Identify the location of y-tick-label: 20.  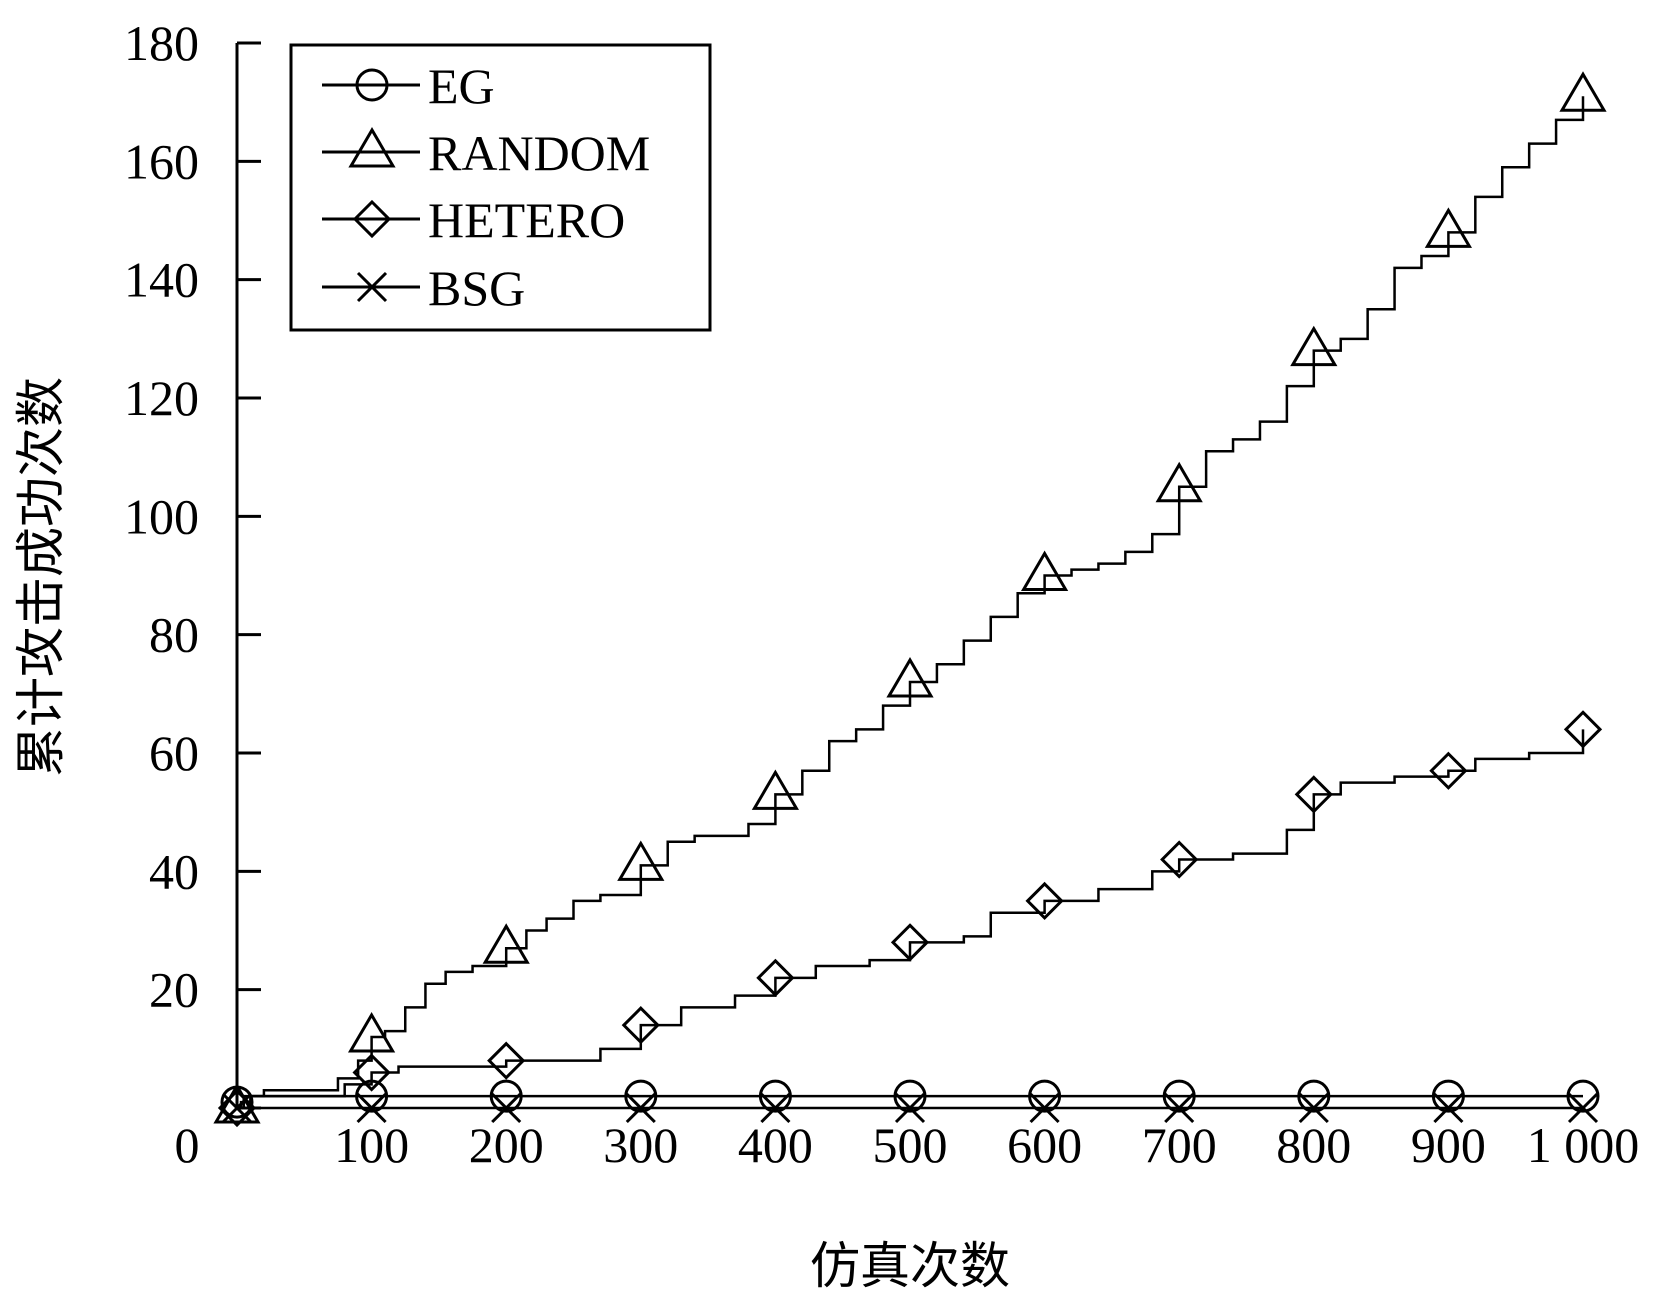
(174, 990).